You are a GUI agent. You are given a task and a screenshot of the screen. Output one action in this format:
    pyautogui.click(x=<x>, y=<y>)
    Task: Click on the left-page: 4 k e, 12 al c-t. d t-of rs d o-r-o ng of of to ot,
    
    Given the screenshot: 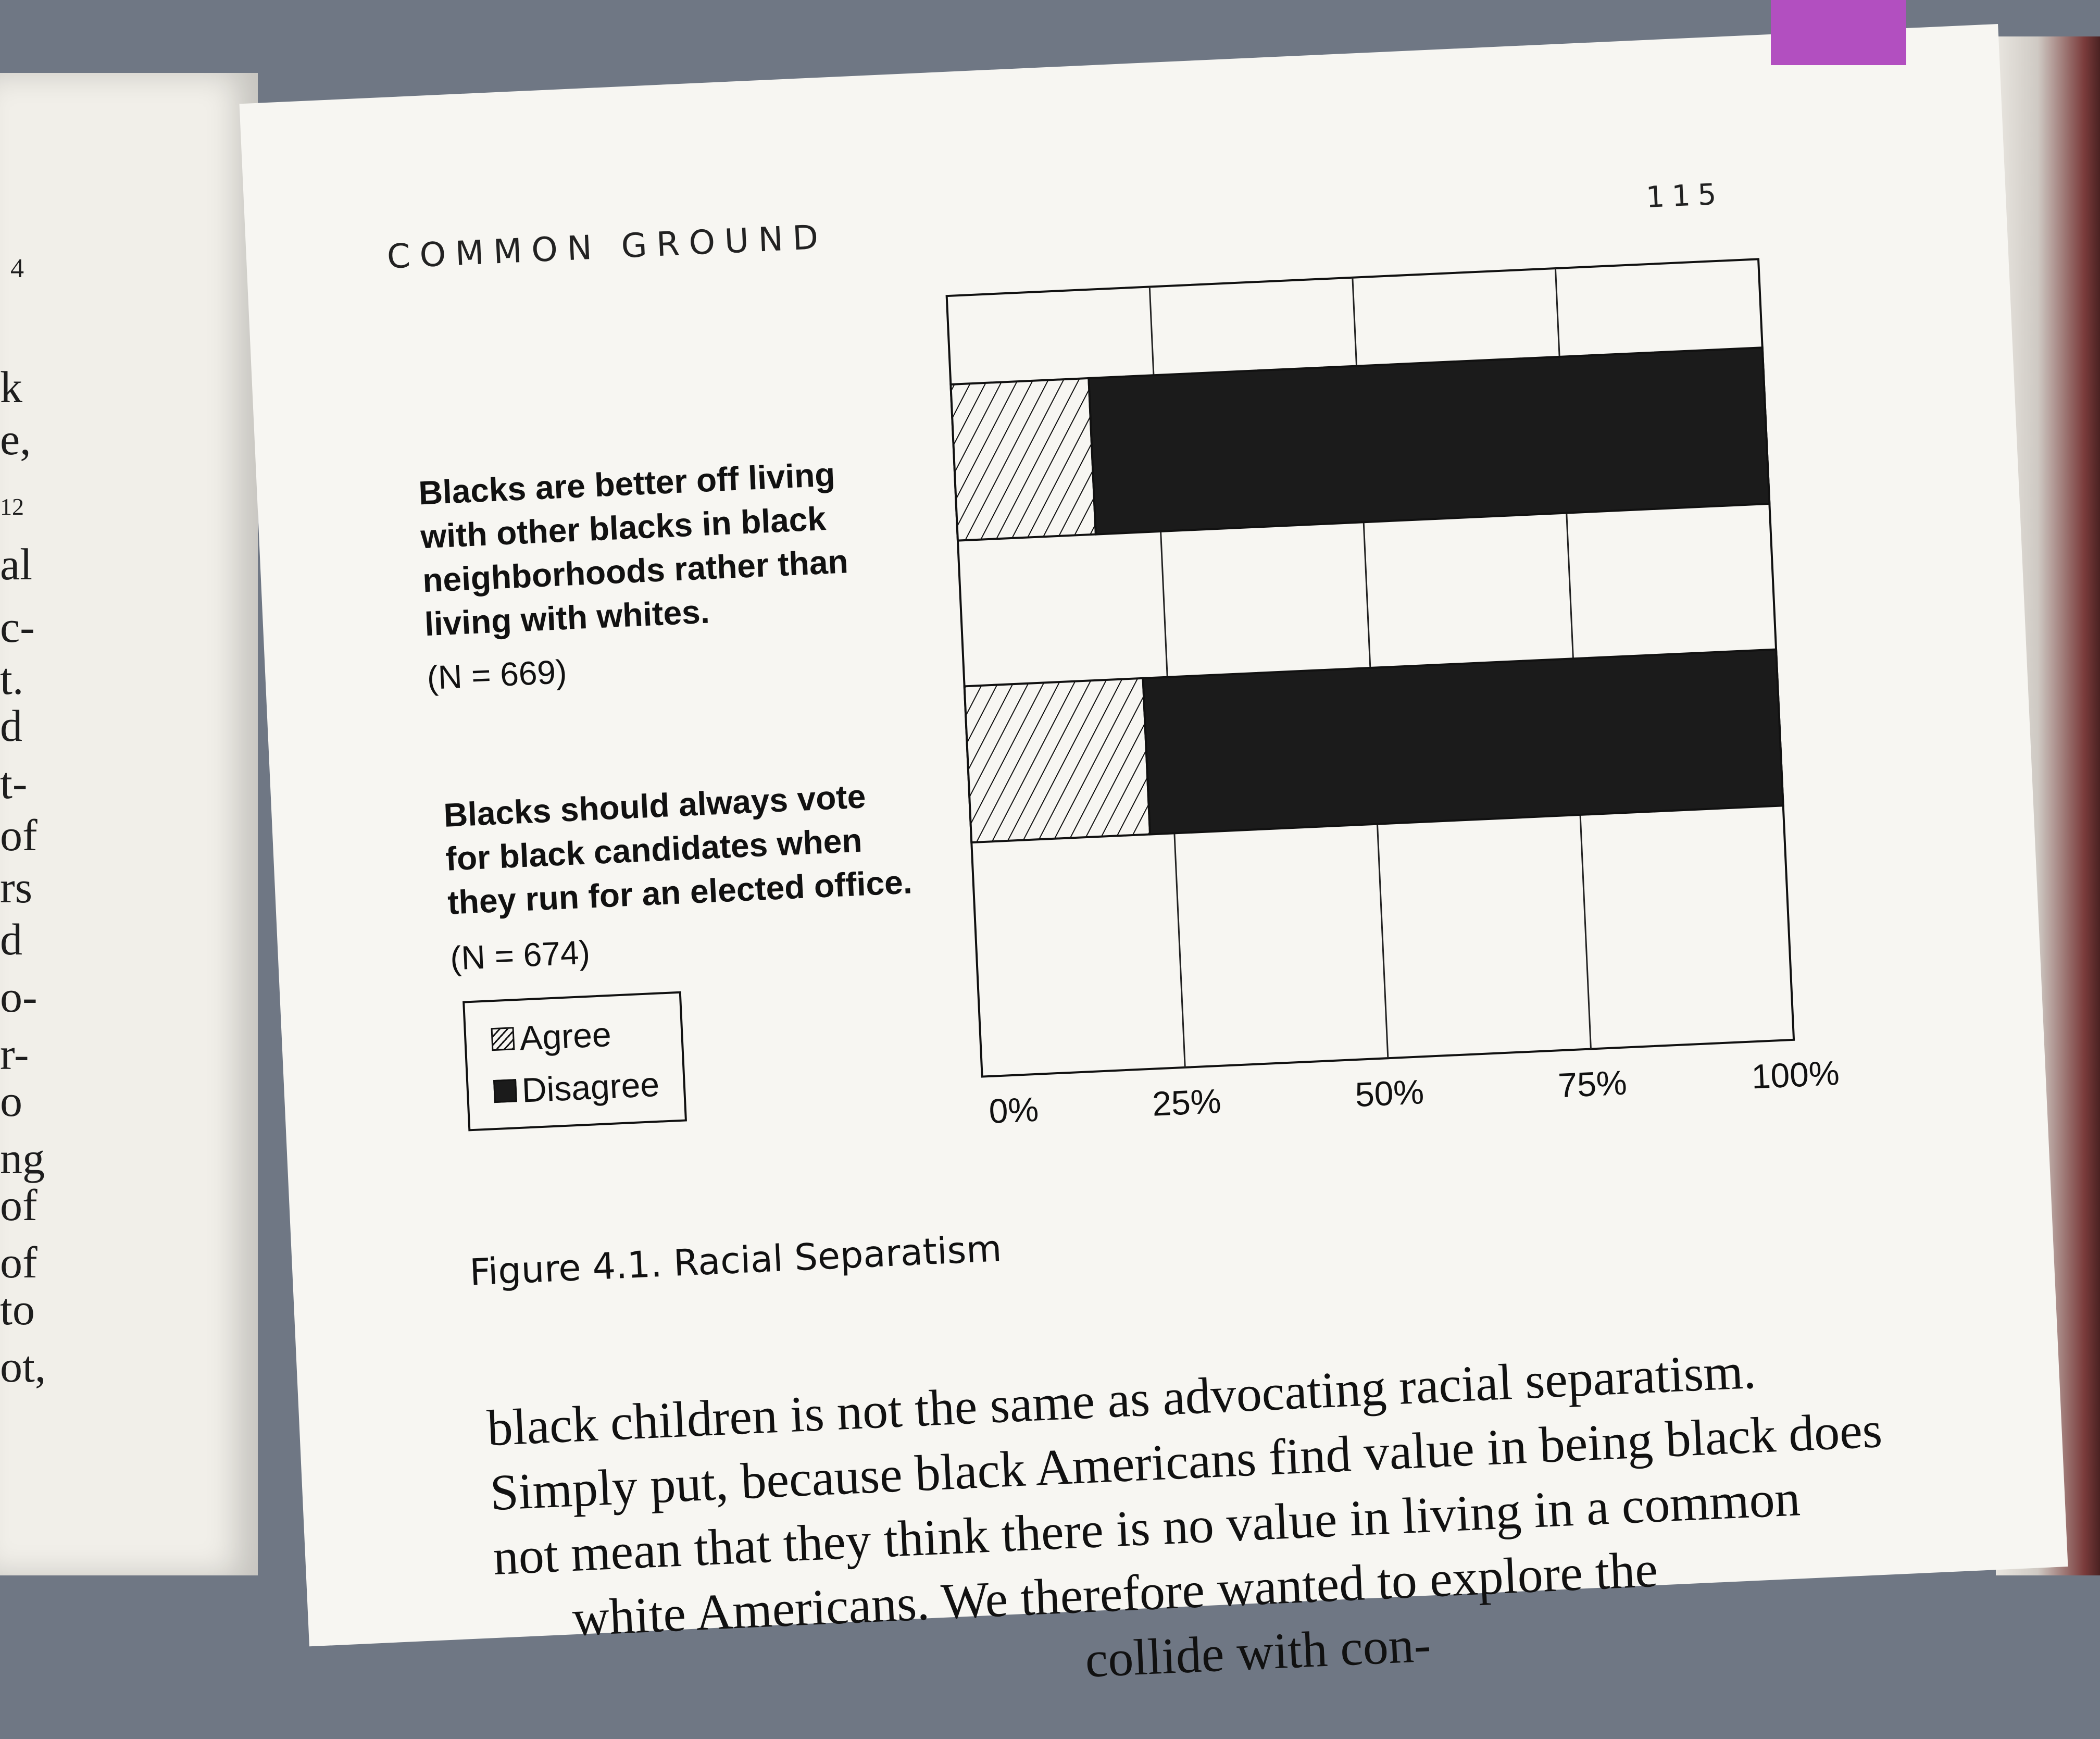 What is the action you would take?
    pyautogui.click(x=129, y=824)
    